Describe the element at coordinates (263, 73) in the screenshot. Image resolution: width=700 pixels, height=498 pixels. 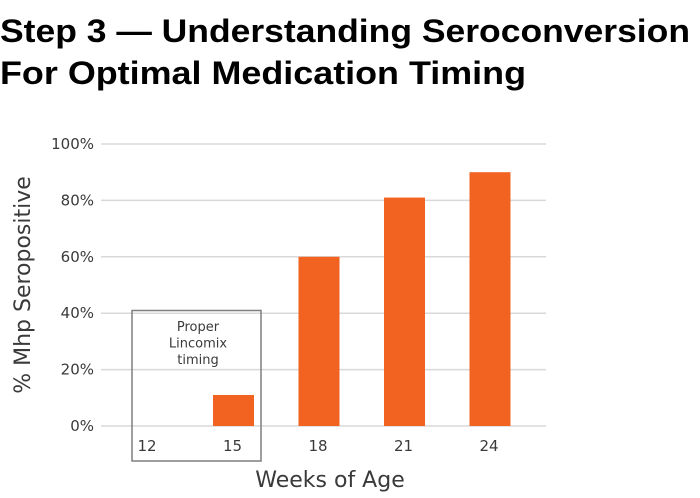
I see `title-line-2: For Optimal Medication Timing` at that location.